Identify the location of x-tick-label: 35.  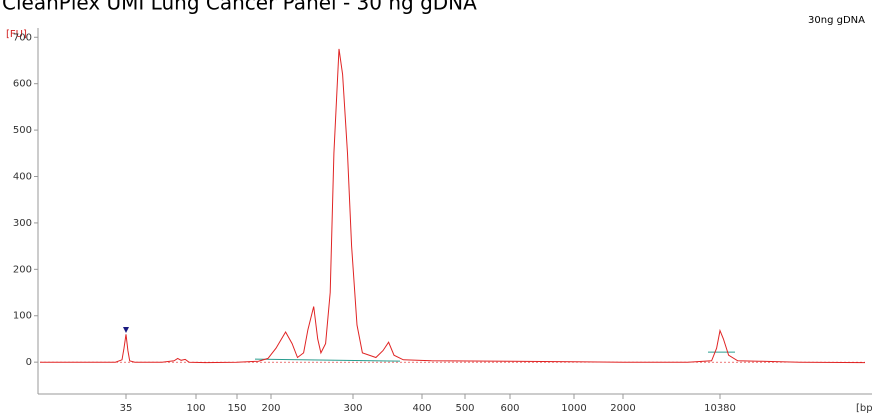
(126, 408).